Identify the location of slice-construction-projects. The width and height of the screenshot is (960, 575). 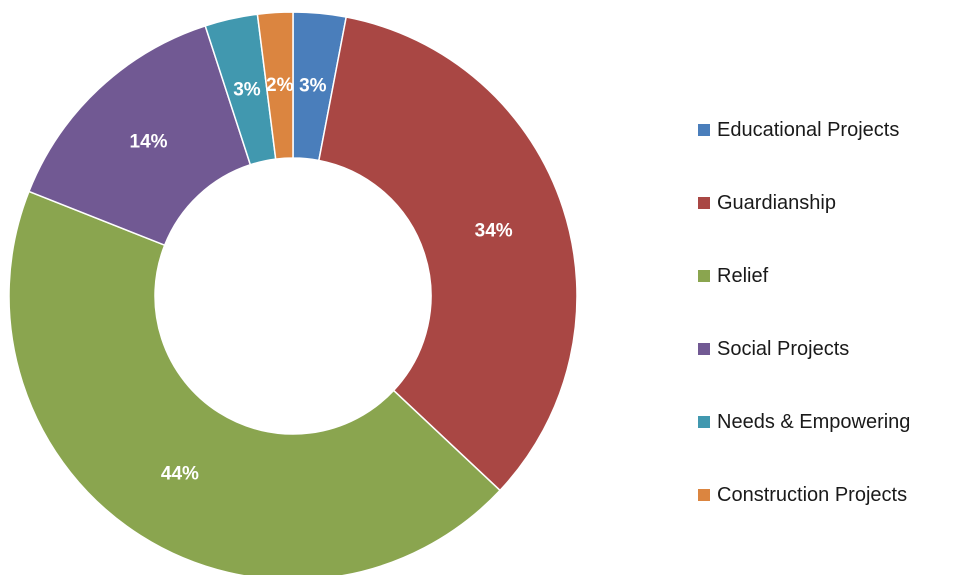
(275, 85).